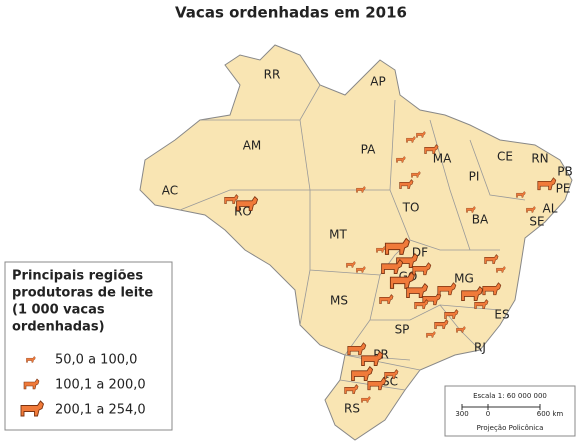 Image resolution: width=582 pixels, height=446 pixels. Describe the element at coordinates (539, 159) in the screenshot. I see `state-label: RN` at that location.